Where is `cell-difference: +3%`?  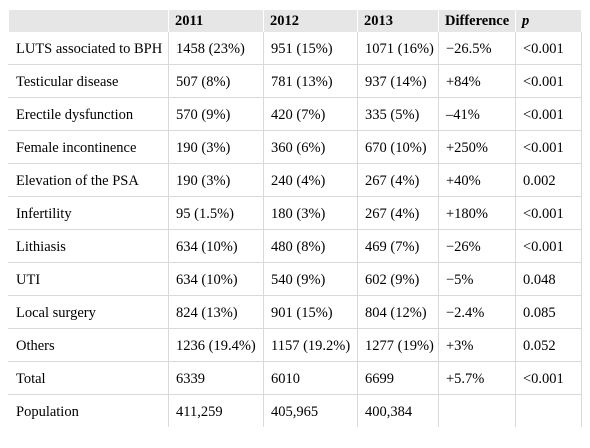 cell-difference: +3% is located at coordinates (477, 345).